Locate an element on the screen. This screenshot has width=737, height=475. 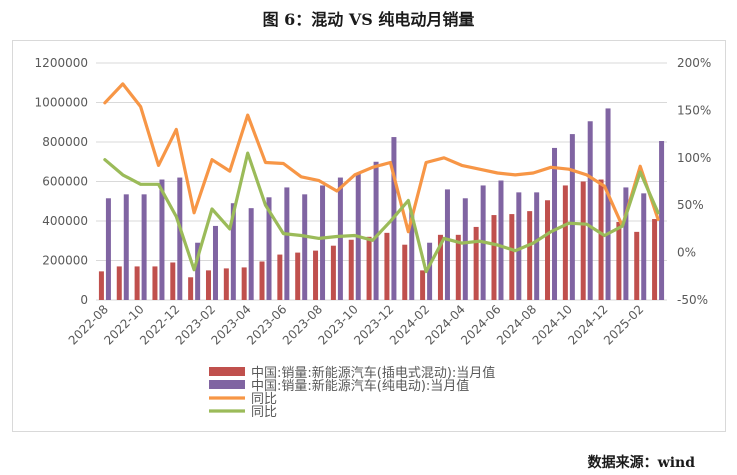
y-left-tick-label: 1000000 is located at coordinates (61, 103).